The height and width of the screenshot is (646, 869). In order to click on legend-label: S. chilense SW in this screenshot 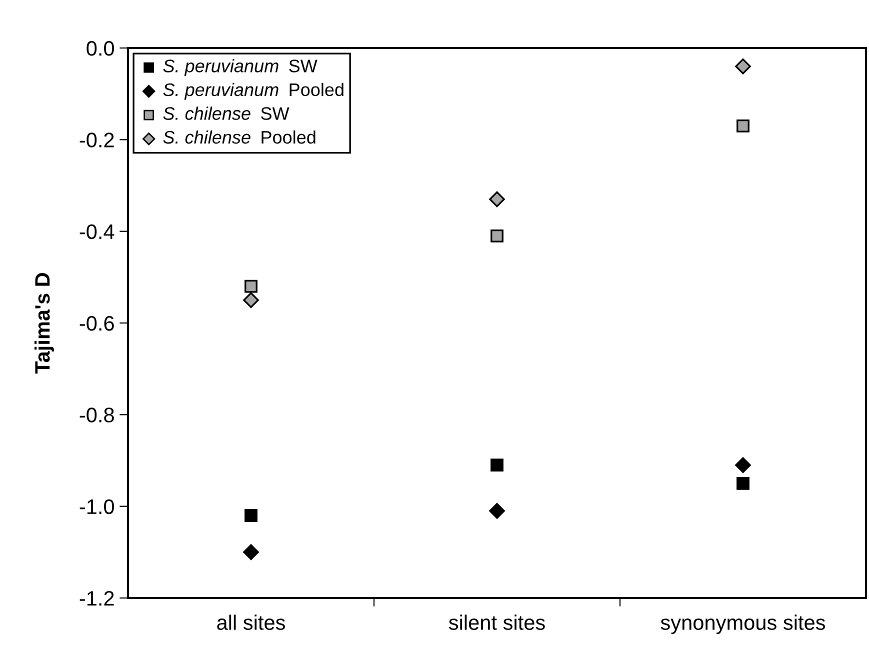, I will do `click(226, 113)`.